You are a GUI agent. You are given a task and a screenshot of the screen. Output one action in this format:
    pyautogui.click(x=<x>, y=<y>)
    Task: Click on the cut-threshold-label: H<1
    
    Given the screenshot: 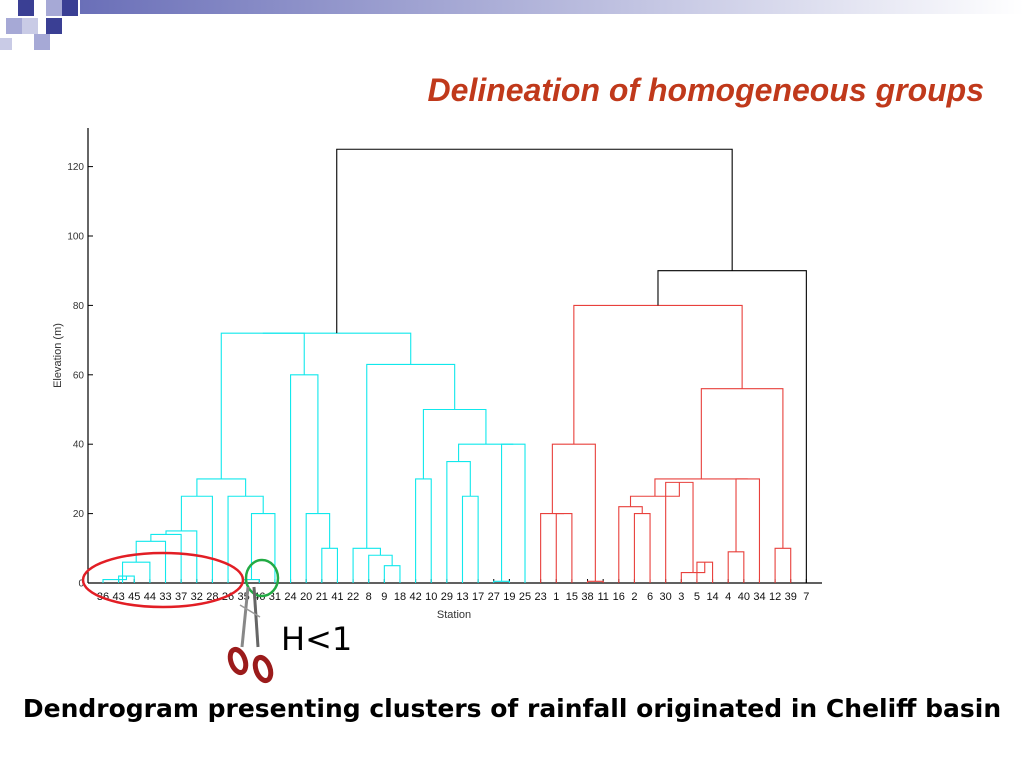 What is the action you would take?
    pyautogui.click(x=317, y=639)
    